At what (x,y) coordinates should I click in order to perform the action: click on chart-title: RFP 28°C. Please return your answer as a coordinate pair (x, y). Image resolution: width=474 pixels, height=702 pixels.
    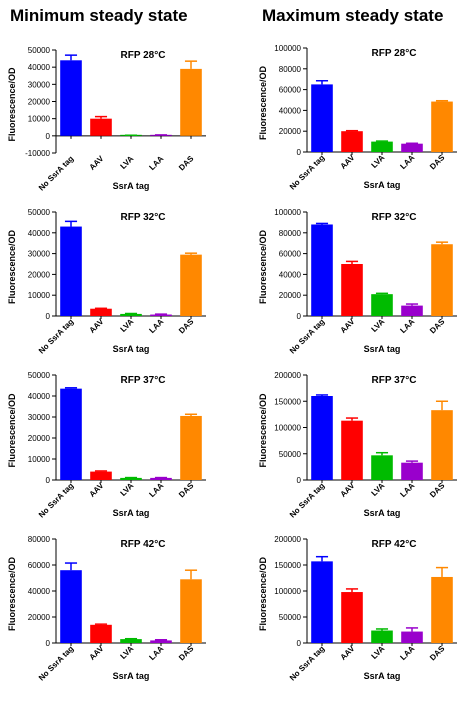
    Looking at the image, I should click on (394, 53).